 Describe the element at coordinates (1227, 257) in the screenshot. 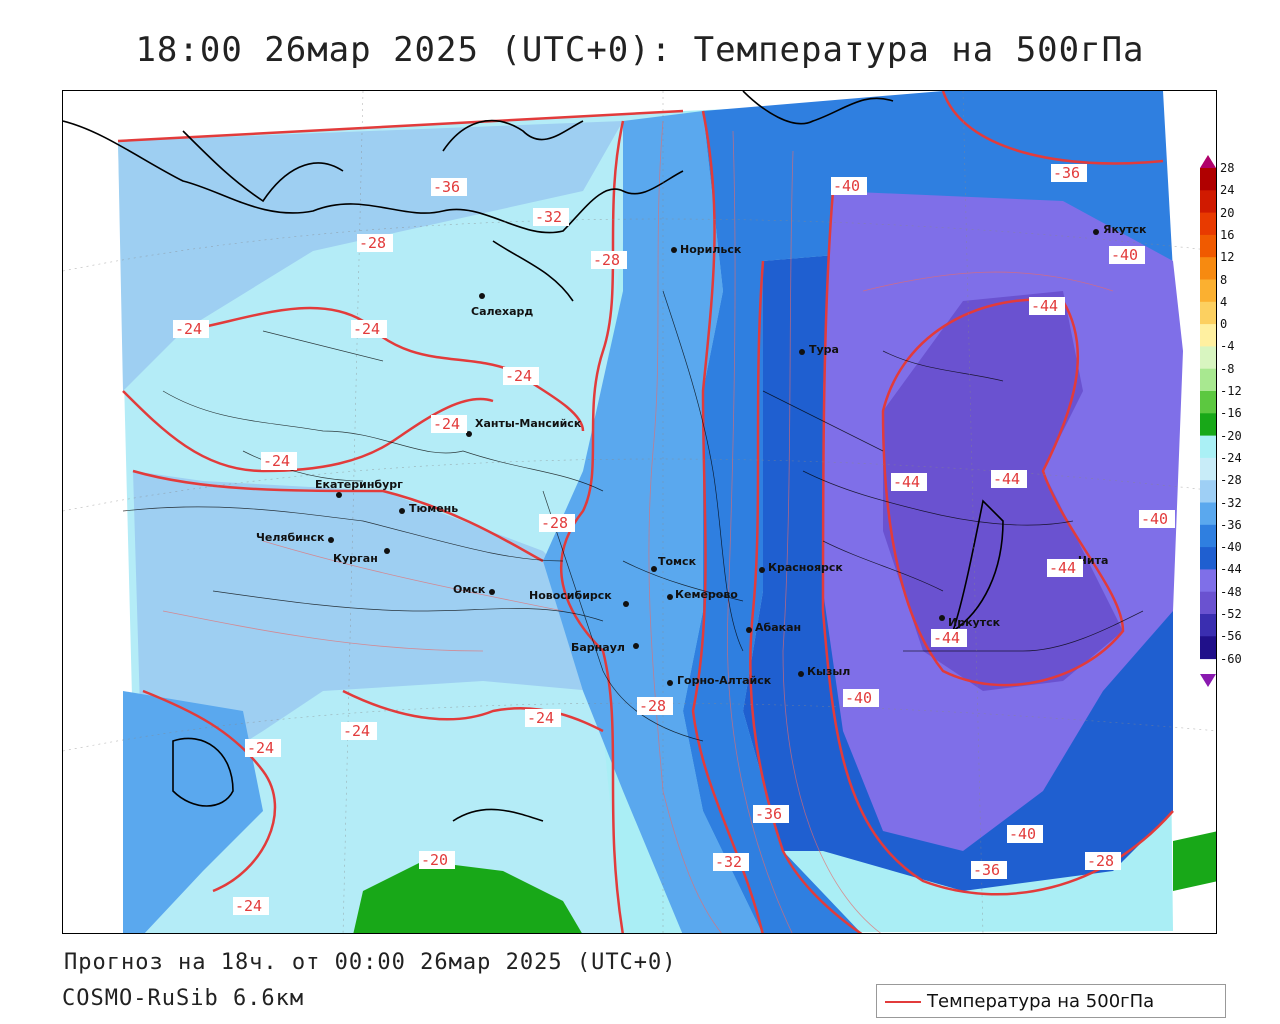

I see `colorbar-tick-label: 12` at that location.